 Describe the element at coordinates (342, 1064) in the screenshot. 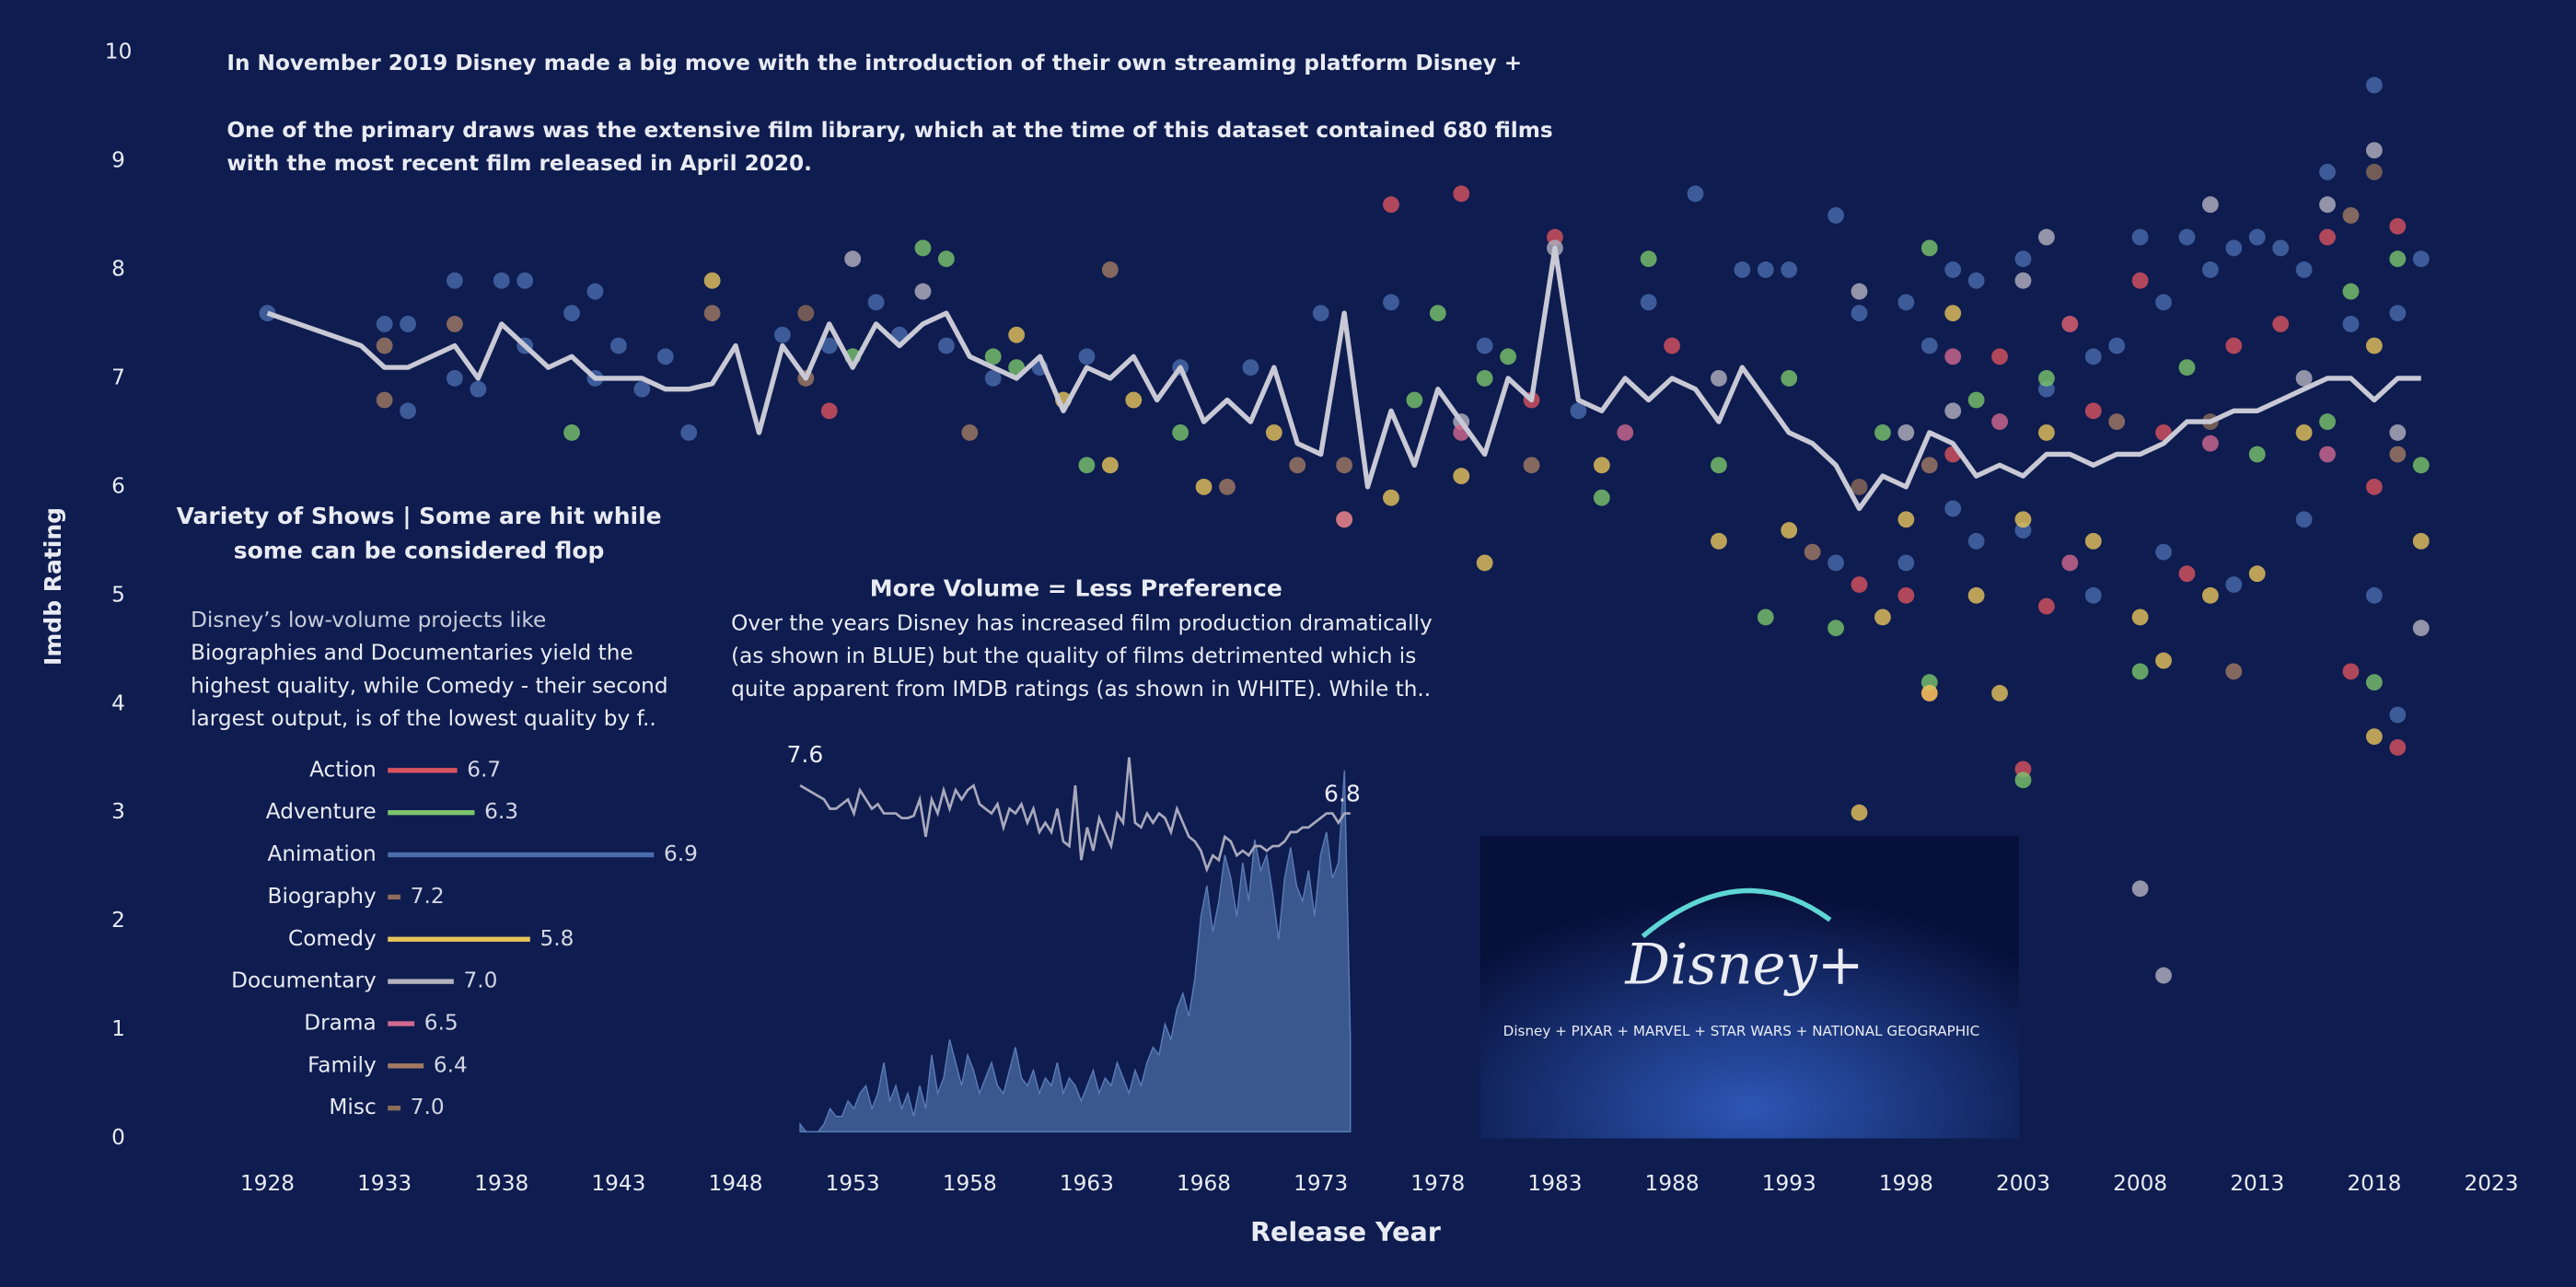

I see `category-label: Family` at that location.